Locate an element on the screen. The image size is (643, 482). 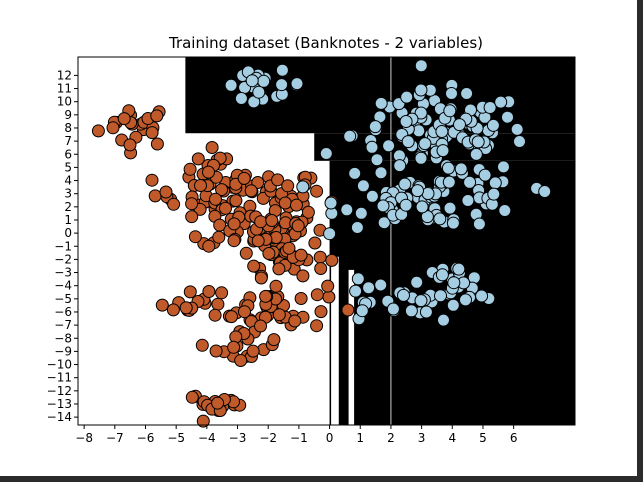
y-tick-label: 3 is located at coordinates (68, 194).